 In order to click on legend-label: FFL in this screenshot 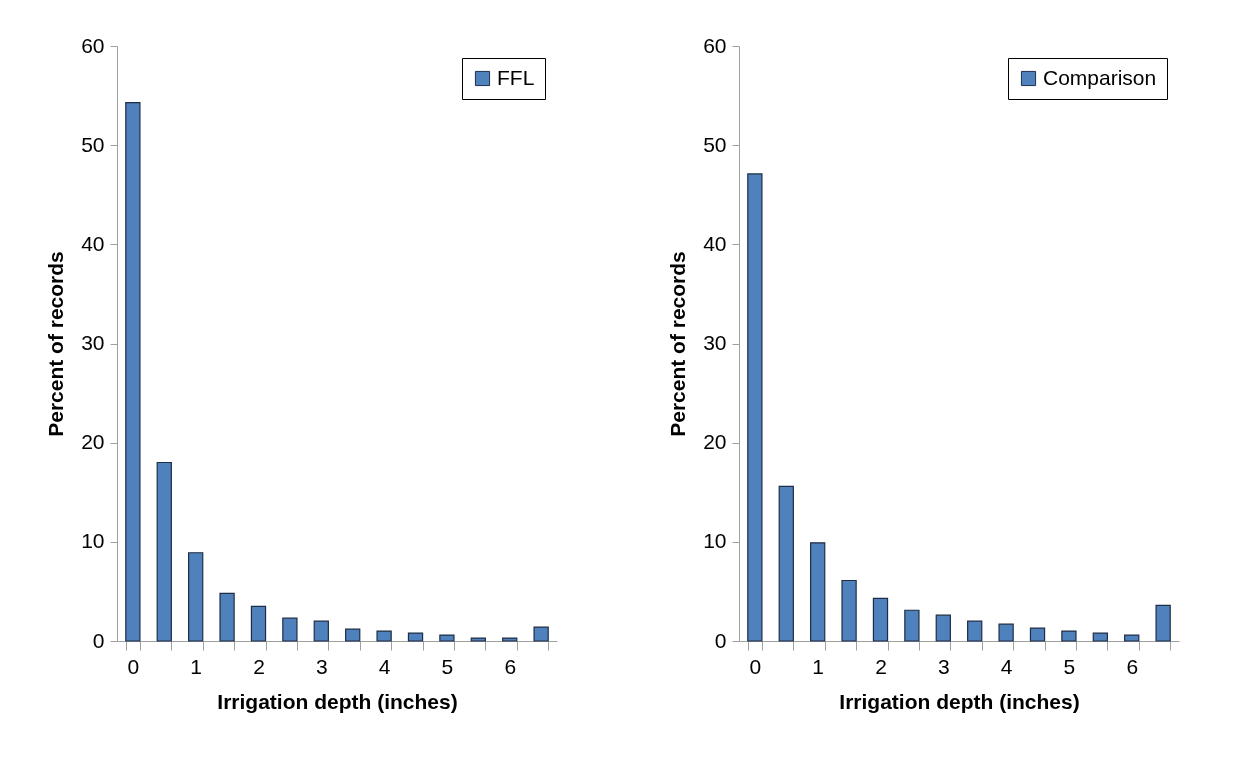, I will do `click(516, 77)`.